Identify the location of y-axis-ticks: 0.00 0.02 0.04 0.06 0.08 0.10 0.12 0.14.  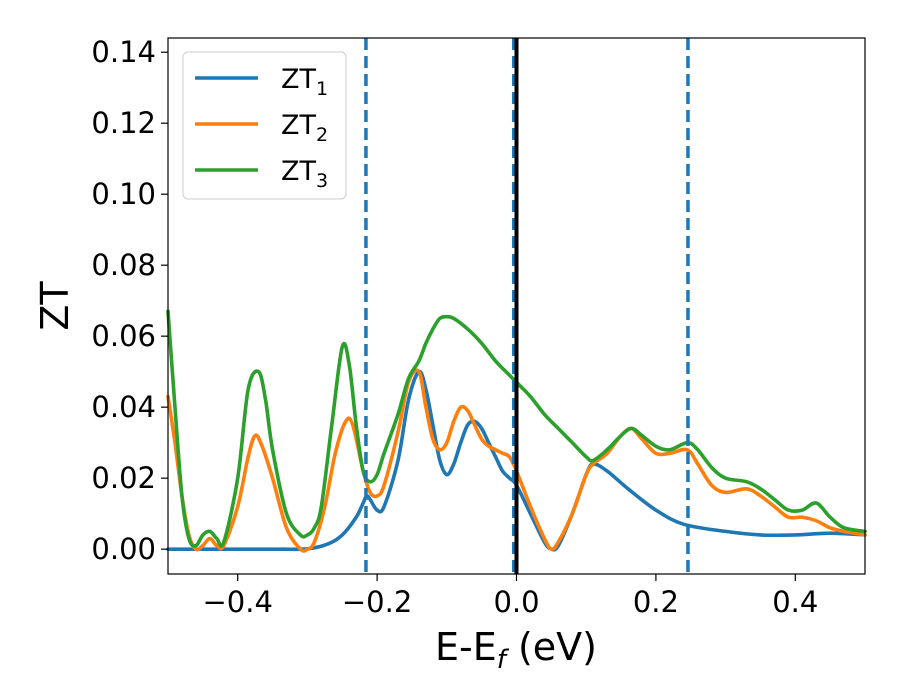
(129, 300).